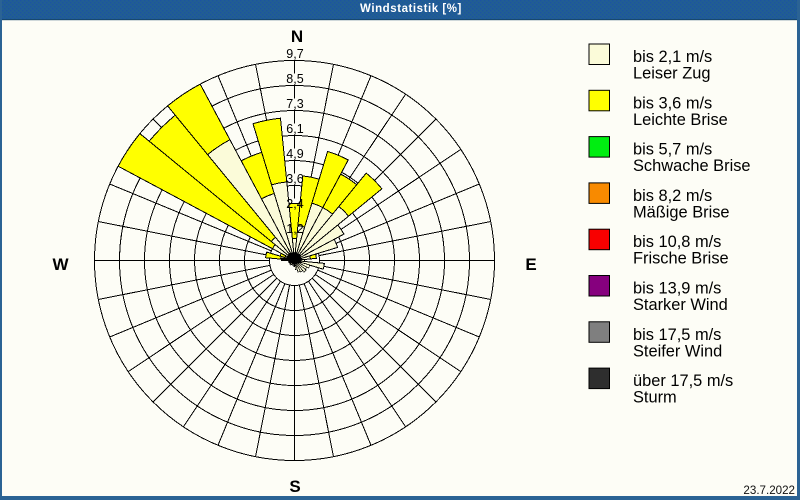 This screenshot has width=800, height=500. I want to click on svg-text: bis 3,6 m/s, so click(672, 103).